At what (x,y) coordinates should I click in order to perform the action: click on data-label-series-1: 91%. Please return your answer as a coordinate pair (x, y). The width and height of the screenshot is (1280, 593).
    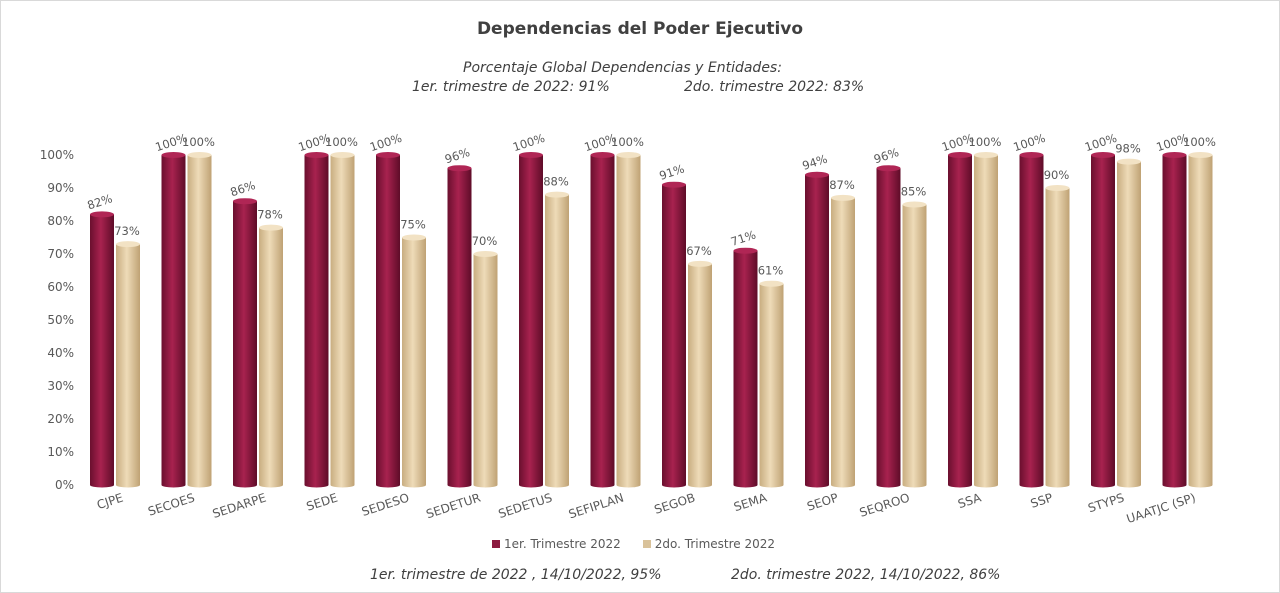
    Looking at the image, I should click on (671, 172).